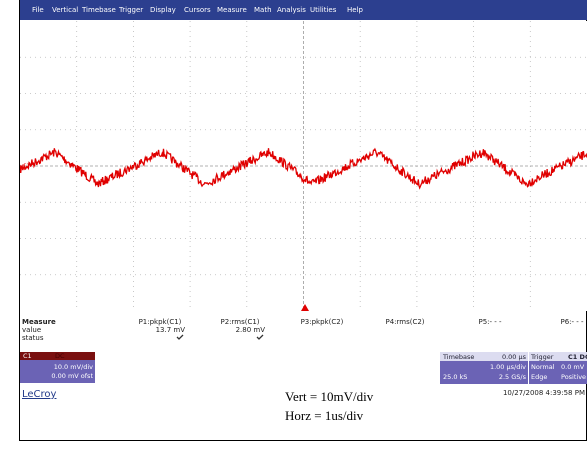  Describe the element at coordinates (542, 357) in the screenshot. I see `trigger-title: Trigger` at that location.